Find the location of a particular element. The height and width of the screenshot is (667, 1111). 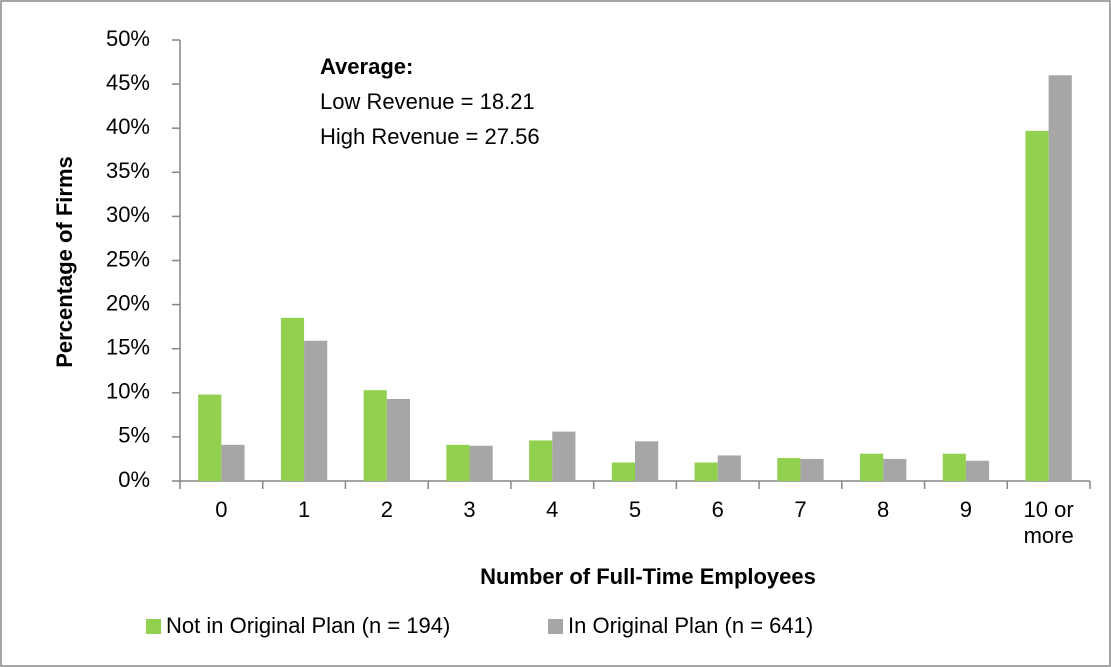

x-tick-label: 5 is located at coordinates (635, 509).